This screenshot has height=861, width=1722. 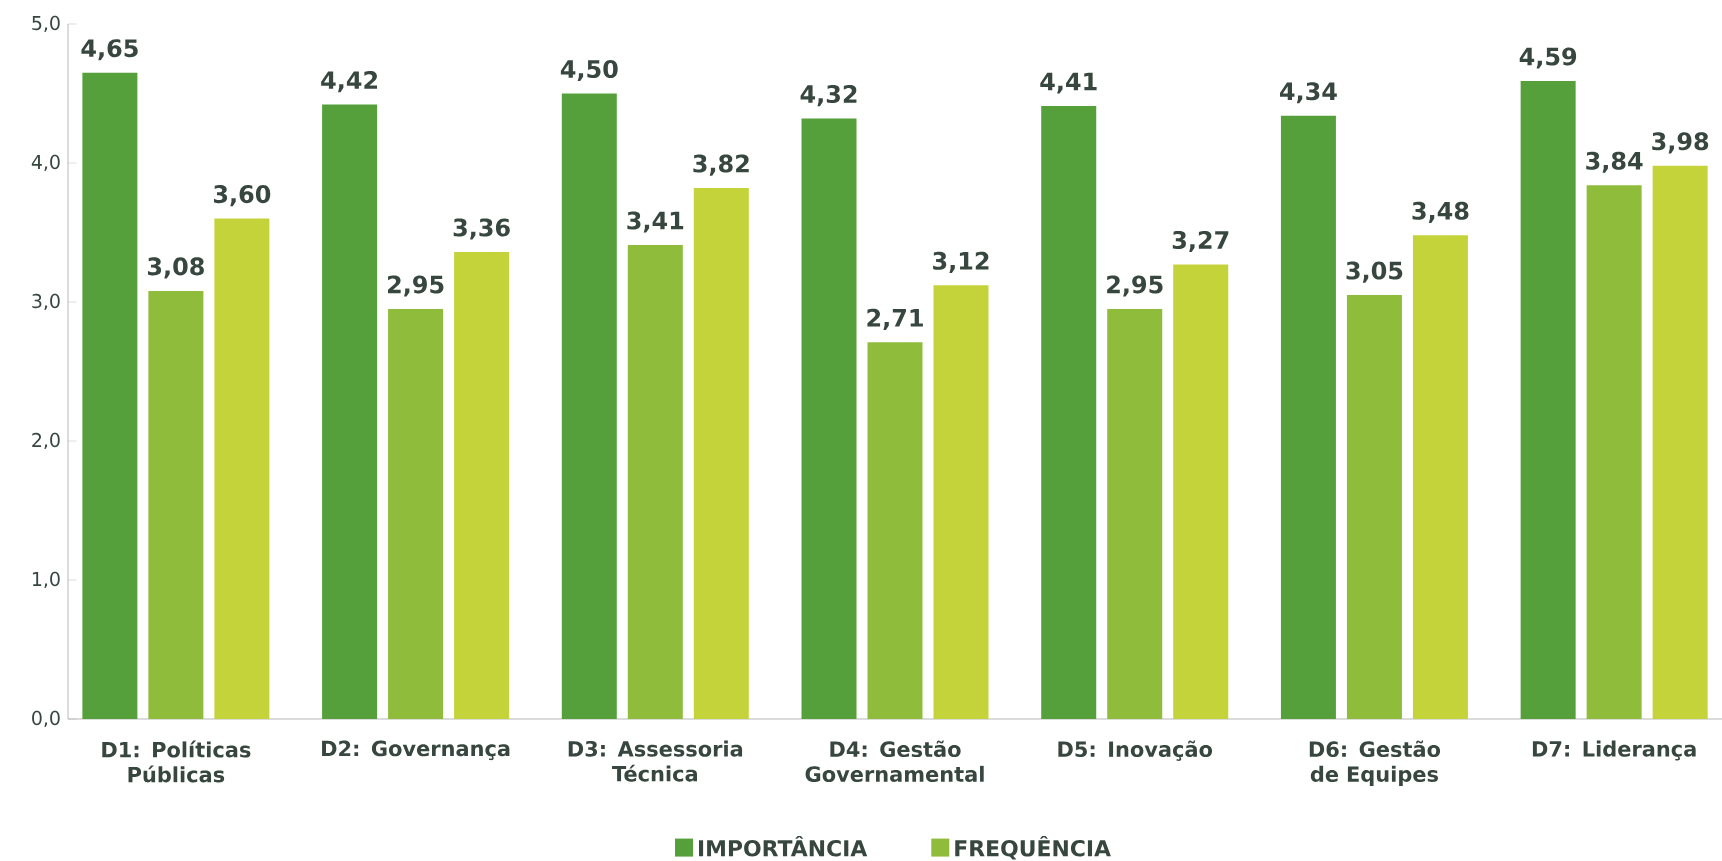 What do you see at coordinates (1614, 162) in the screenshot?
I see `data-label: 3,84` at bounding box center [1614, 162].